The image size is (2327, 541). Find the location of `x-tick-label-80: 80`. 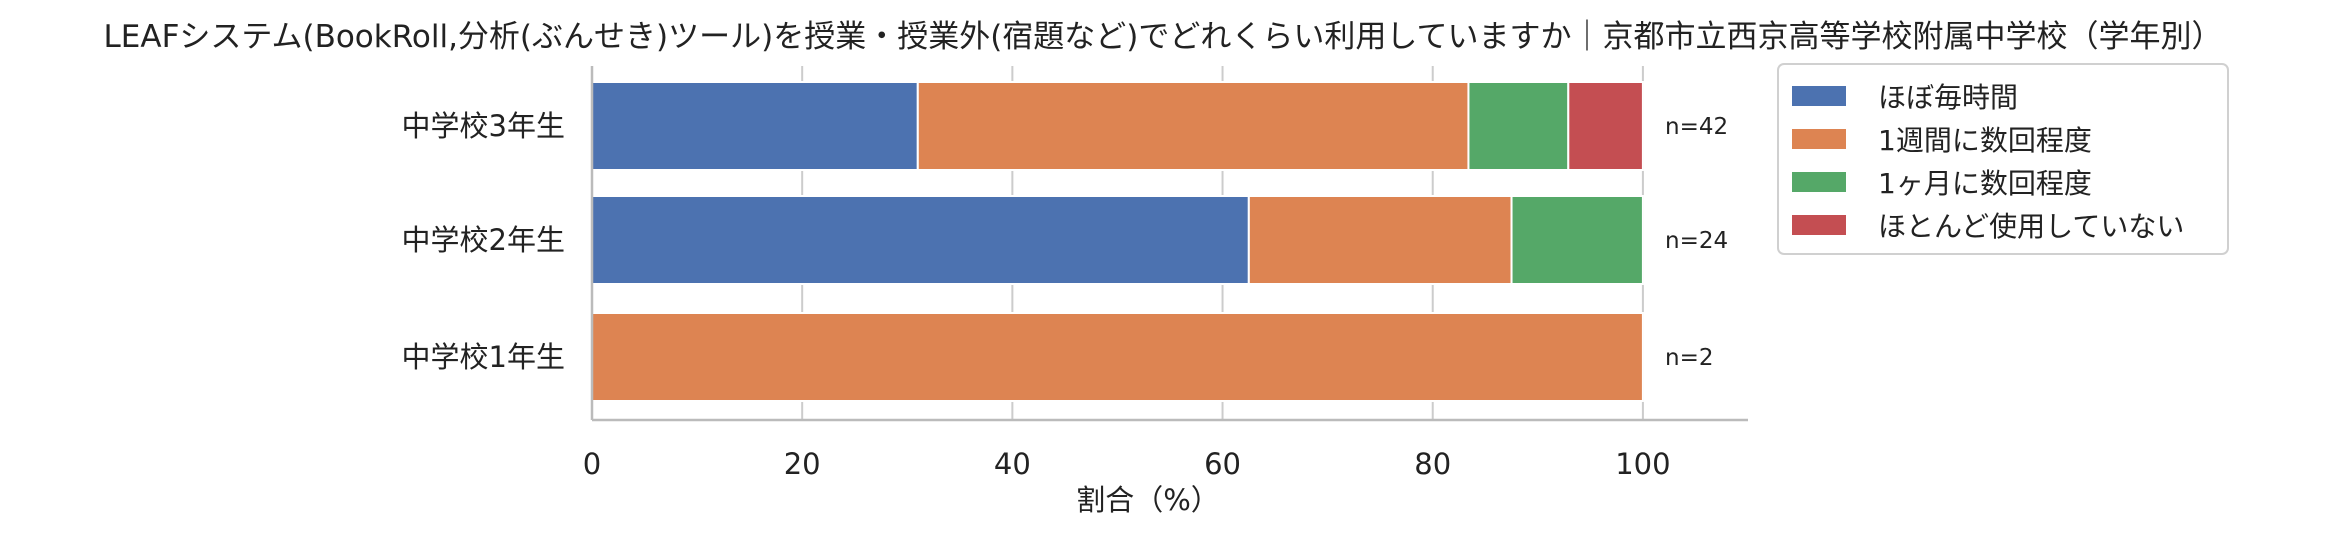

x-tick-label-80: 80 is located at coordinates (1432, 464).